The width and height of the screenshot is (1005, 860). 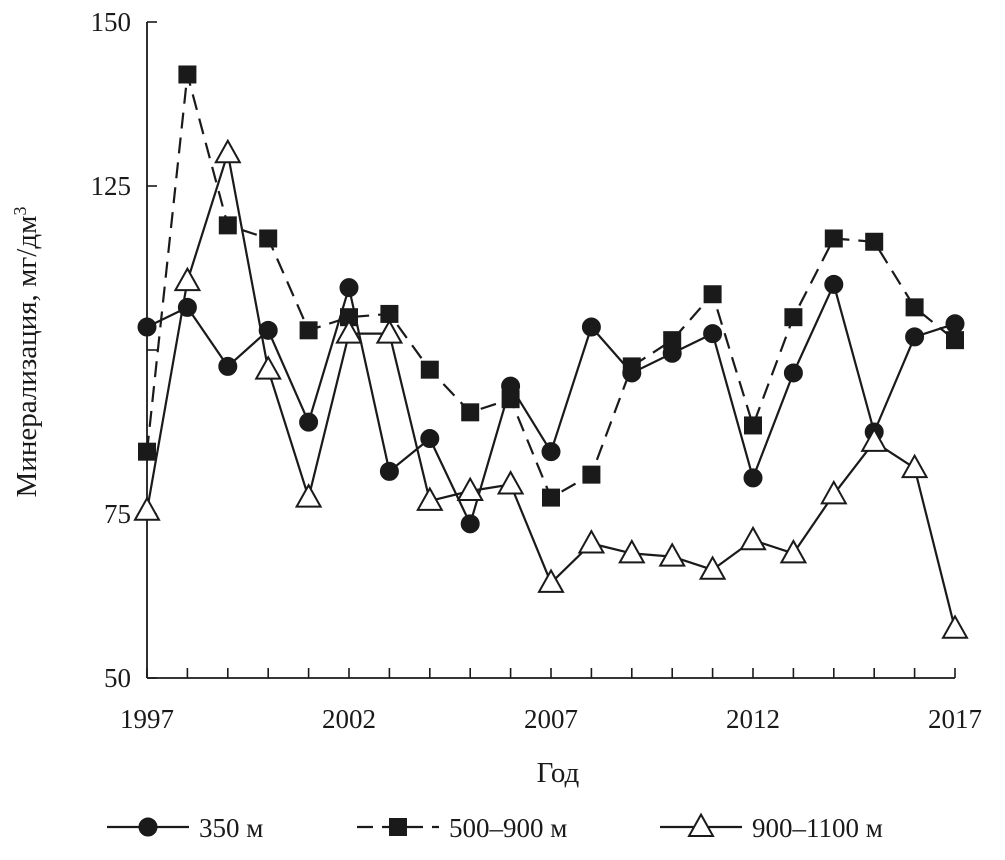 I want to click on x-tick-label: 2002, so click(x=349, y=719).